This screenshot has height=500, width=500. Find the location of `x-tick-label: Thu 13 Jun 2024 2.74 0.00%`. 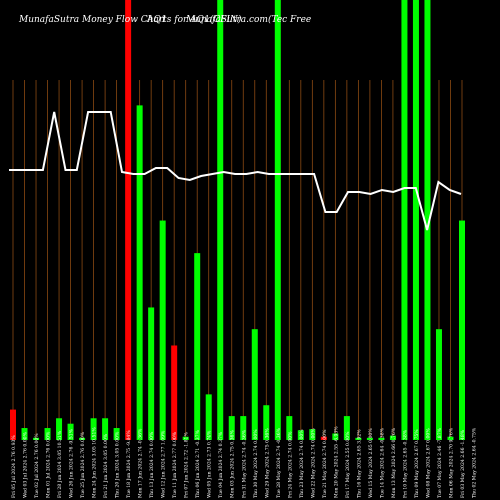

x-tick-label: Thu 13 Jun 2024 2.74 0.00% is located at coordinates (152, 464).